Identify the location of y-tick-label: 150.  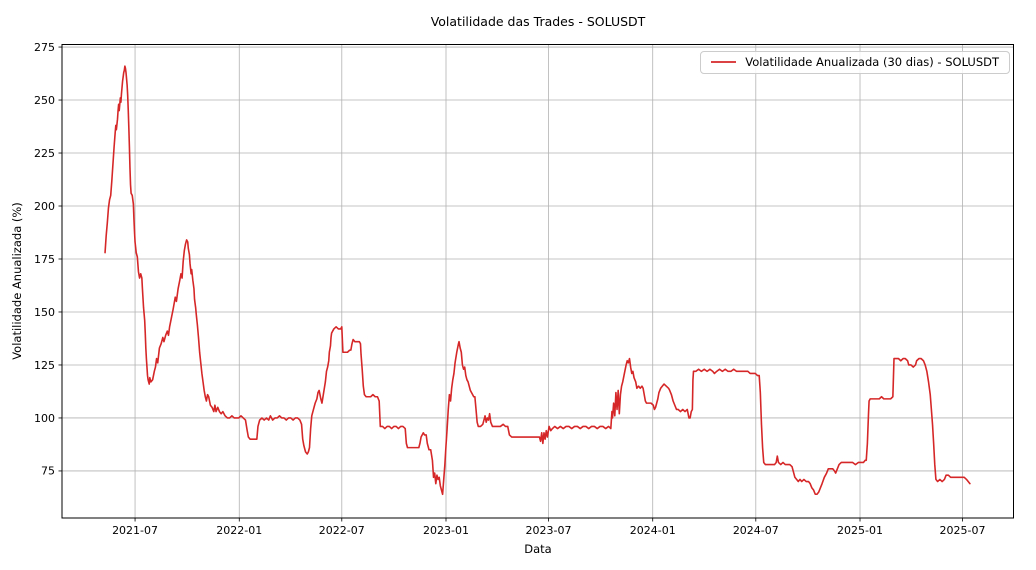
(44, 312).